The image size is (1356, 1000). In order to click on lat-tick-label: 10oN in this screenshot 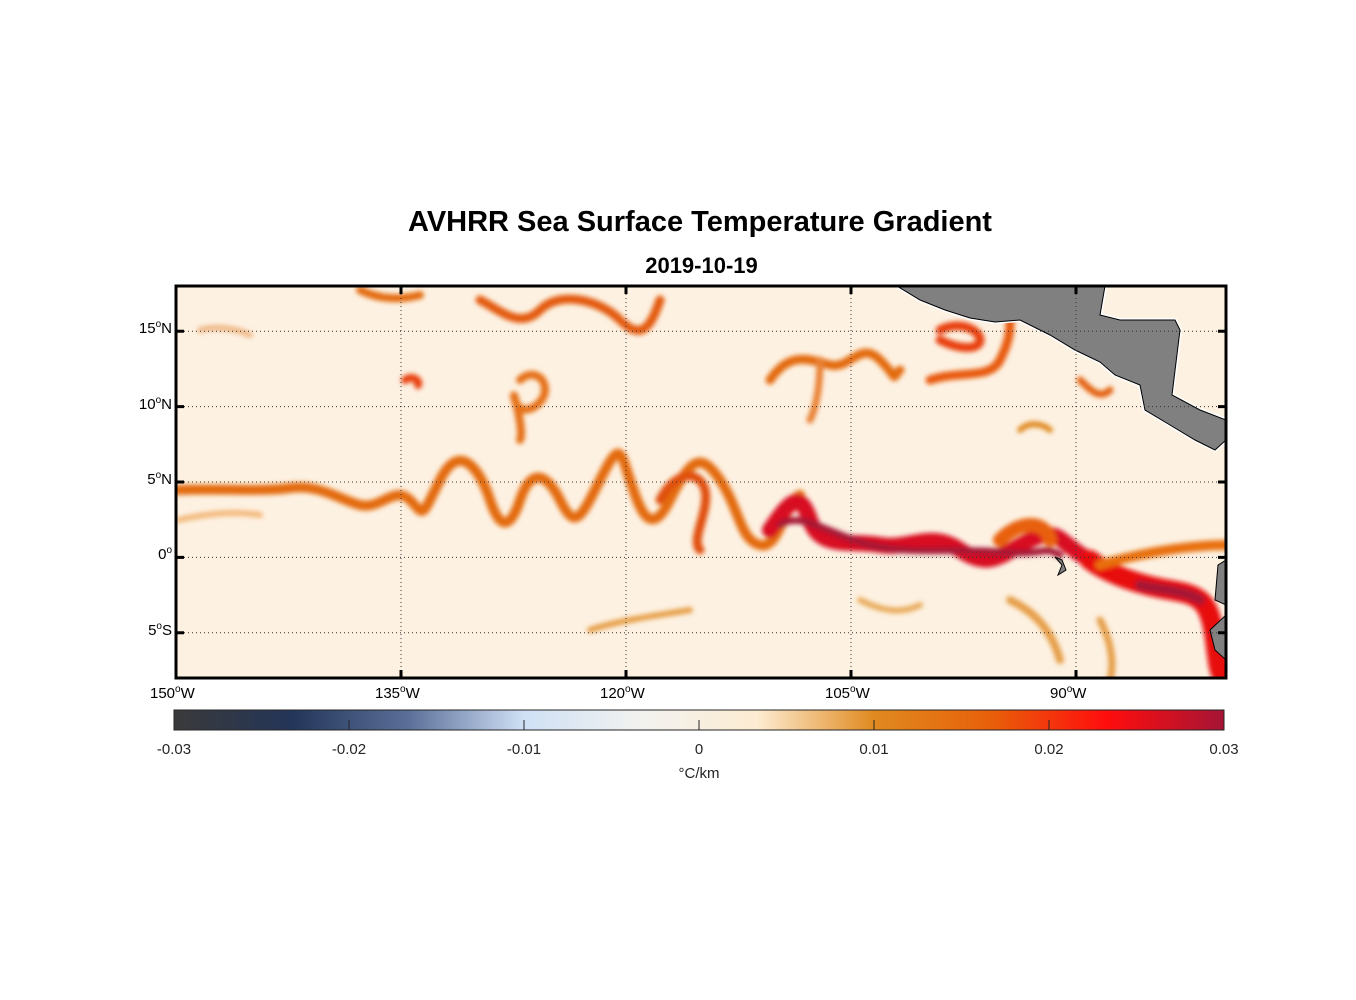, I will do `click(155, 403)`.